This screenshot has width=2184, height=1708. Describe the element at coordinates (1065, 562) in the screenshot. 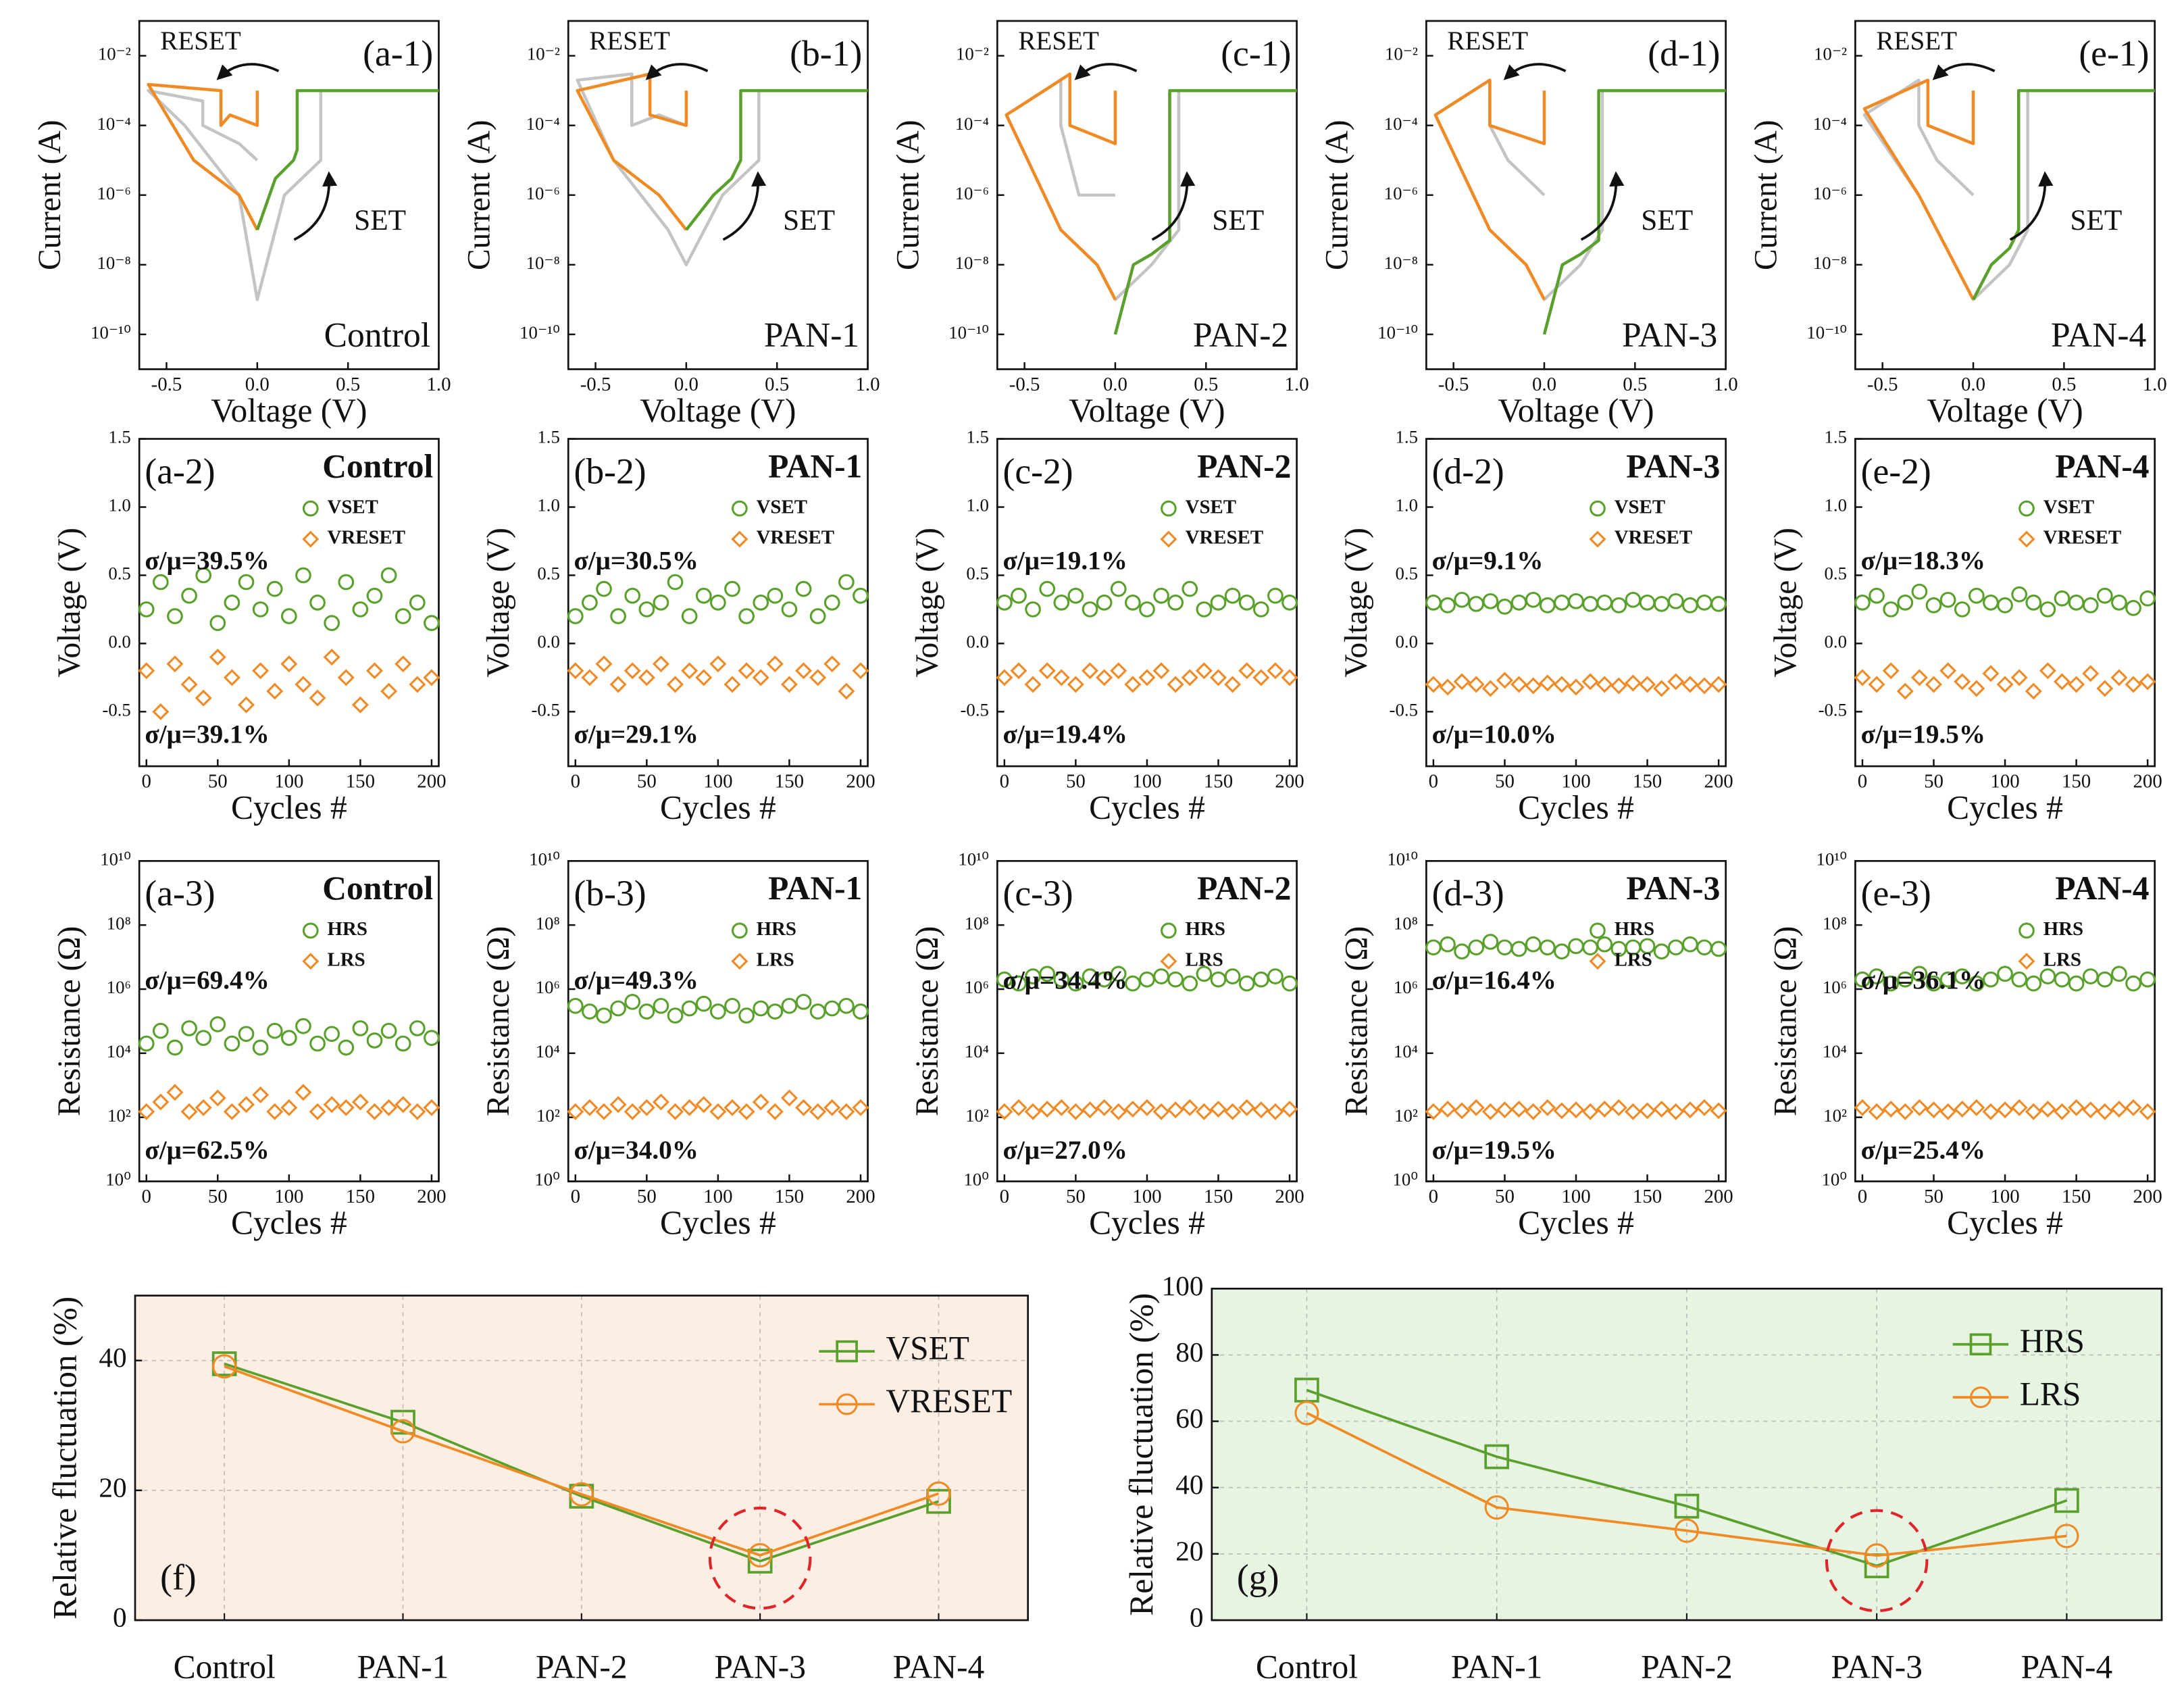

I see `annotation: σ/μ=19.1%` at that location.